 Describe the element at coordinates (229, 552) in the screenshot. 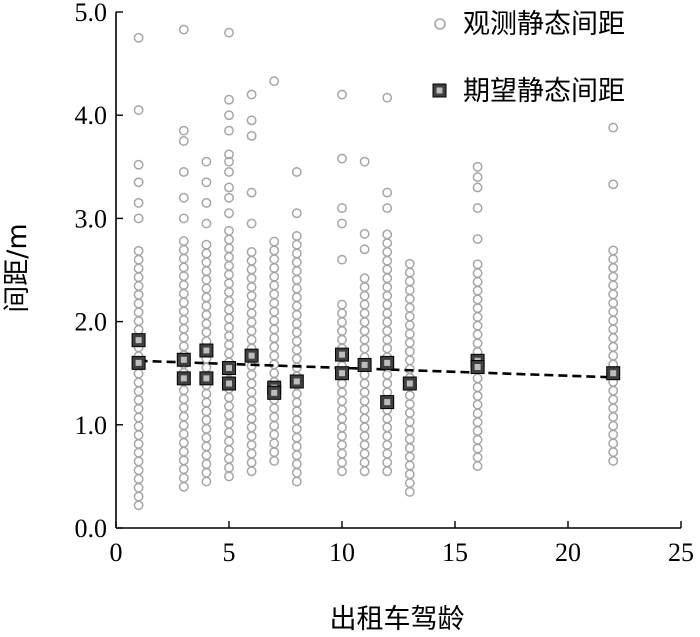

I see `x-tick-label: 5` at that location.